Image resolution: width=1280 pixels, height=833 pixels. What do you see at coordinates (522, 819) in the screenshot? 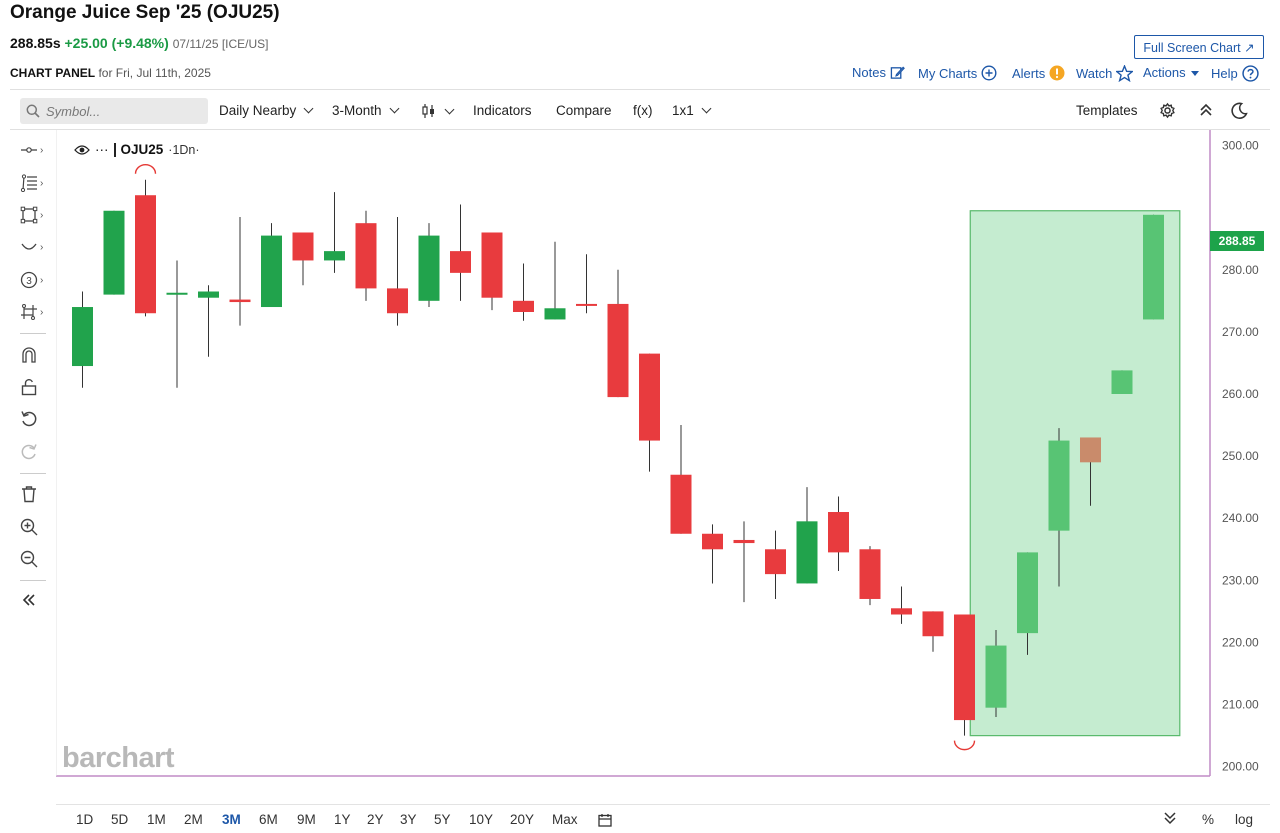
I see `range-20y: 20Y` at bounding box center [522, 819].